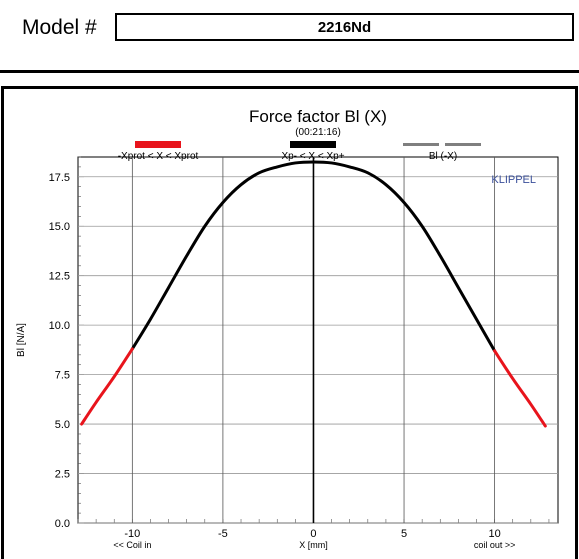 The width and height of the screenshot is (579, 559). Describe the element at coordinates (289, 71) in the screenshot. I see `header-divider` at that location.